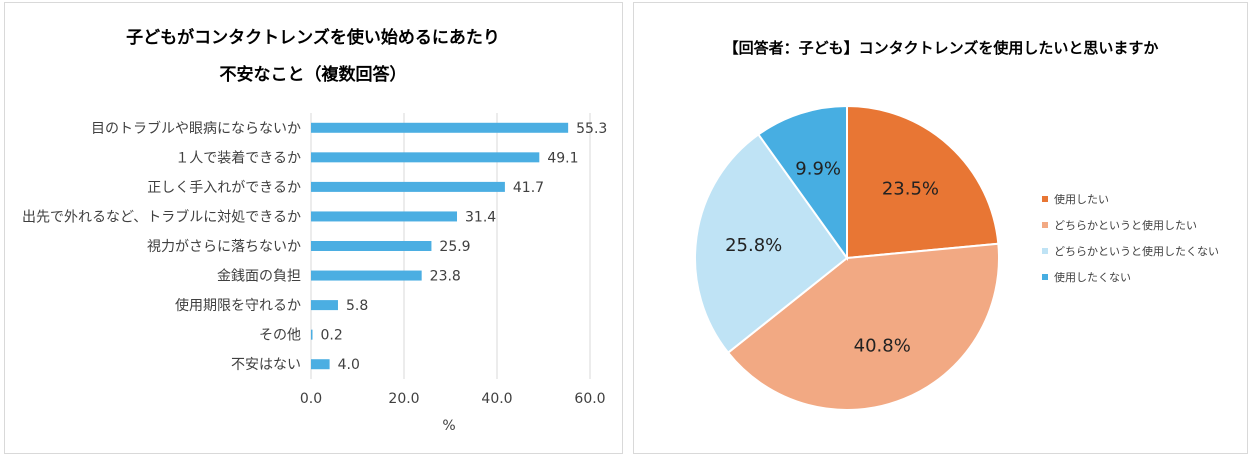  I want to click on bar-value-label: 5.8, so click(357, 306).